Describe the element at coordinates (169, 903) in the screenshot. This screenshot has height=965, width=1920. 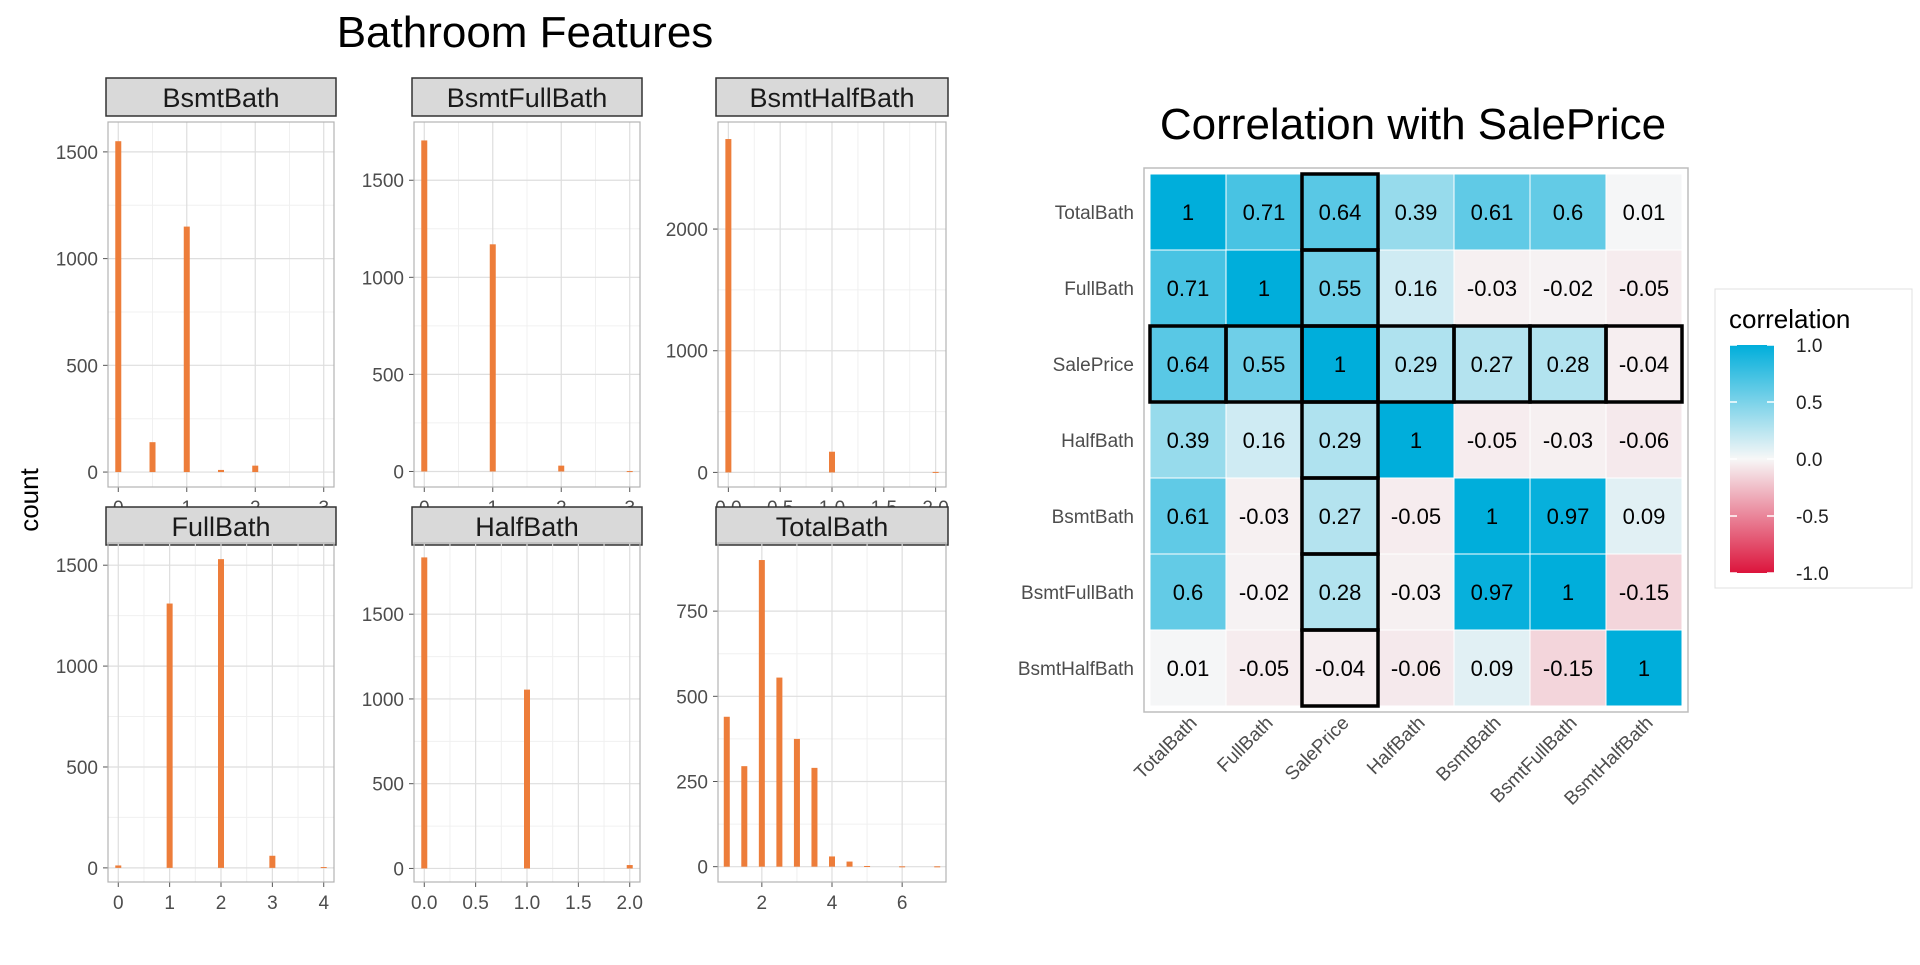
I see `x-tick-label: 1` at that location.